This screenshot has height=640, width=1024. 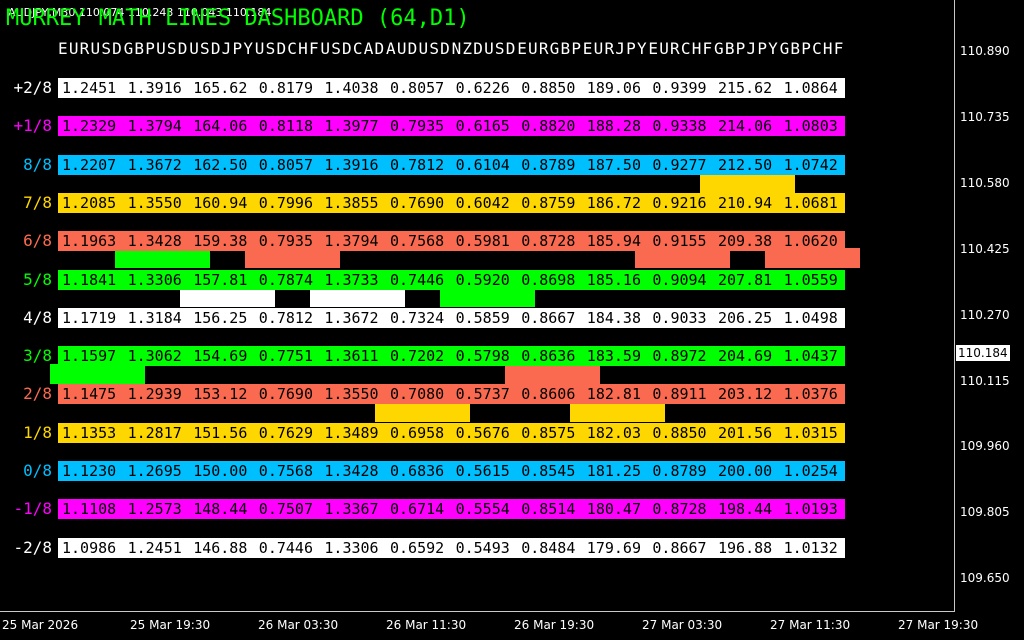 What do you see at coordinates (37, 164) in the screenshot?
I see `level-label: 8/8` at bounding box center [37, 164].